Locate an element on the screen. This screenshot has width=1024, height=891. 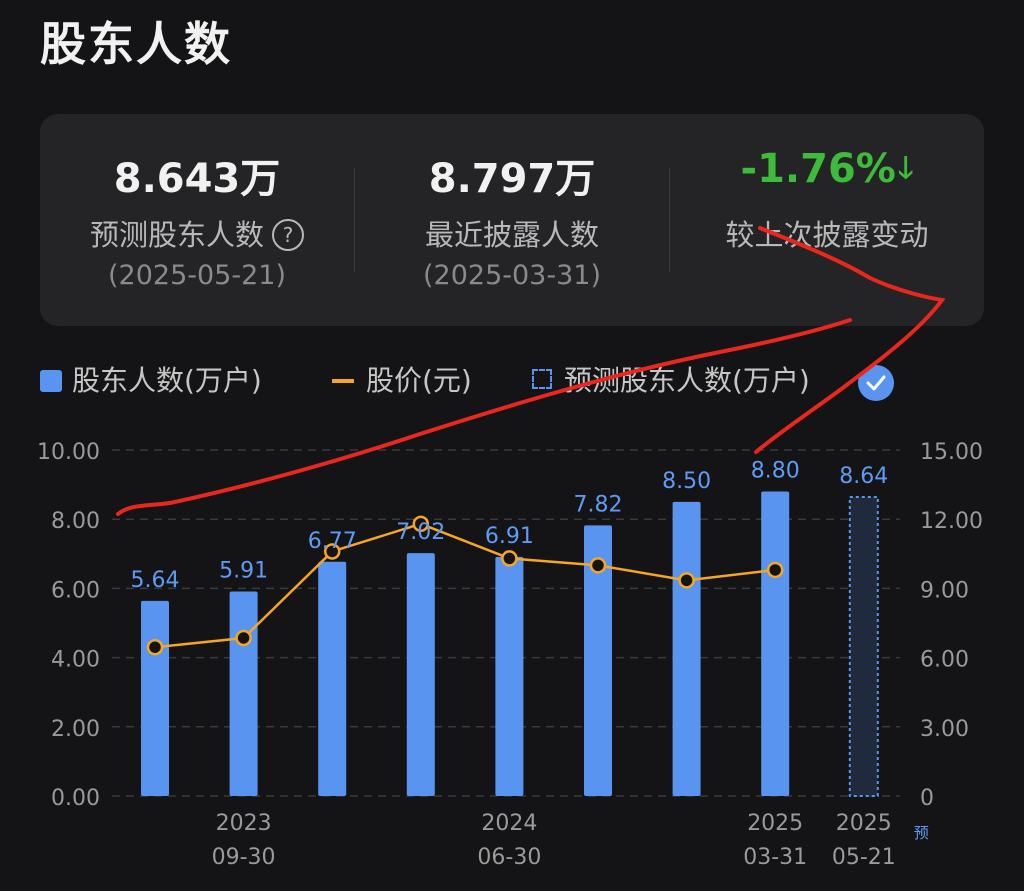
y-left-tick-label: 8.00 is located at coordinates (75, 521).